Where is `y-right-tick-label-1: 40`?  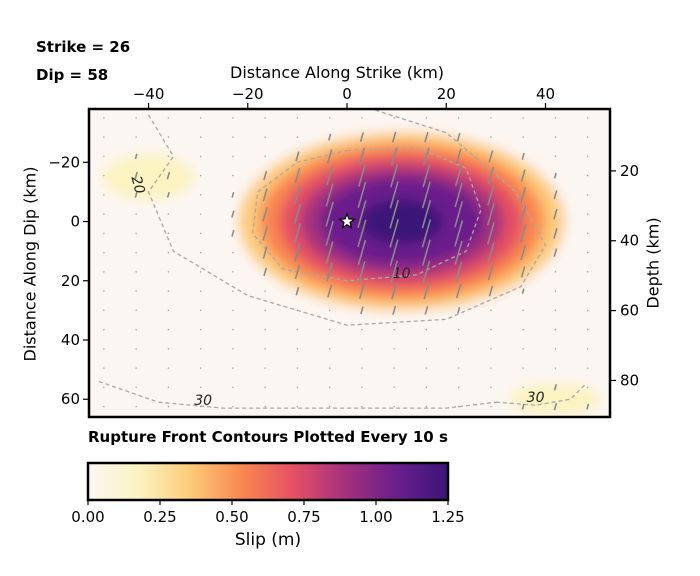 y-right-tick-label-1: 40 is located at coordinates (629, 241).